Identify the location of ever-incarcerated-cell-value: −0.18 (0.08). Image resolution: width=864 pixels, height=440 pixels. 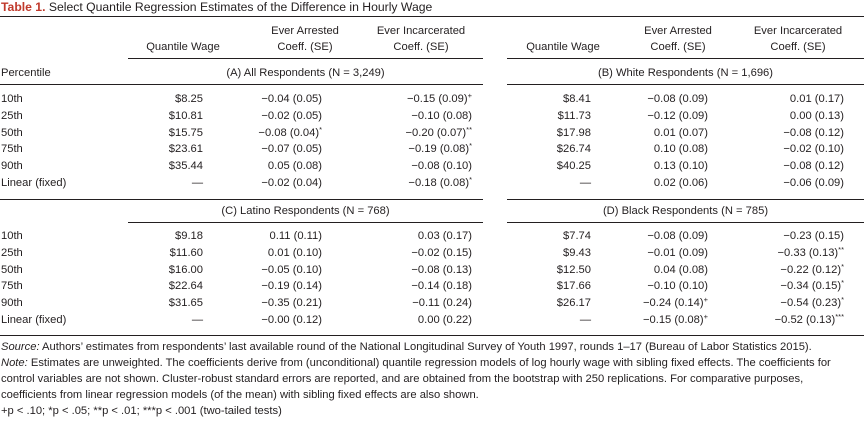
(439, 183).